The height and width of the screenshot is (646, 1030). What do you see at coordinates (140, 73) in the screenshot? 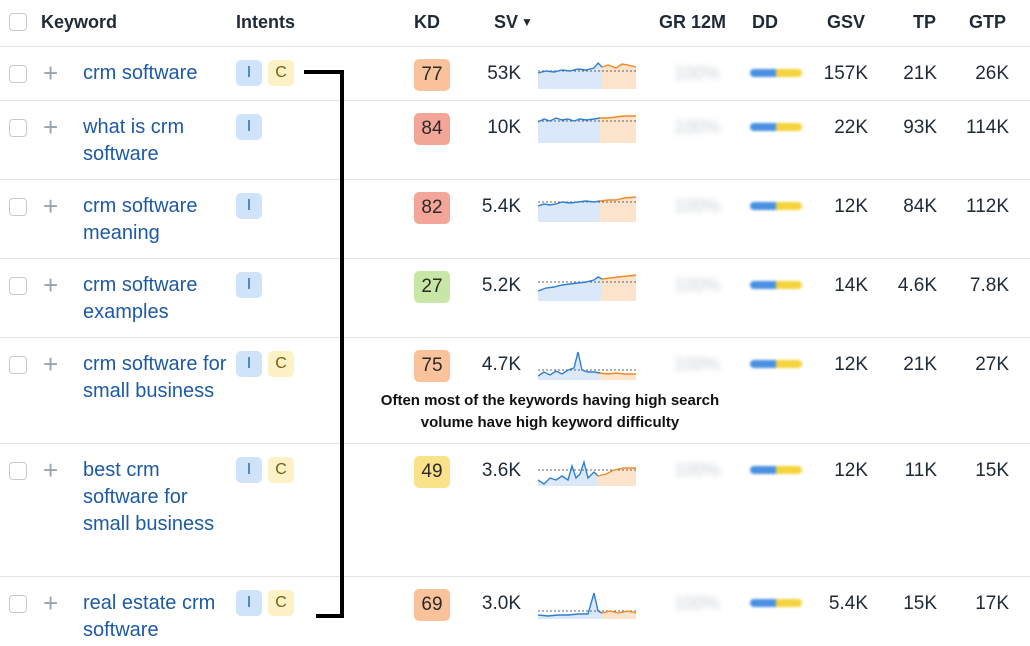
I see `keyword-link: crm software` at bounding box center [140, 73].